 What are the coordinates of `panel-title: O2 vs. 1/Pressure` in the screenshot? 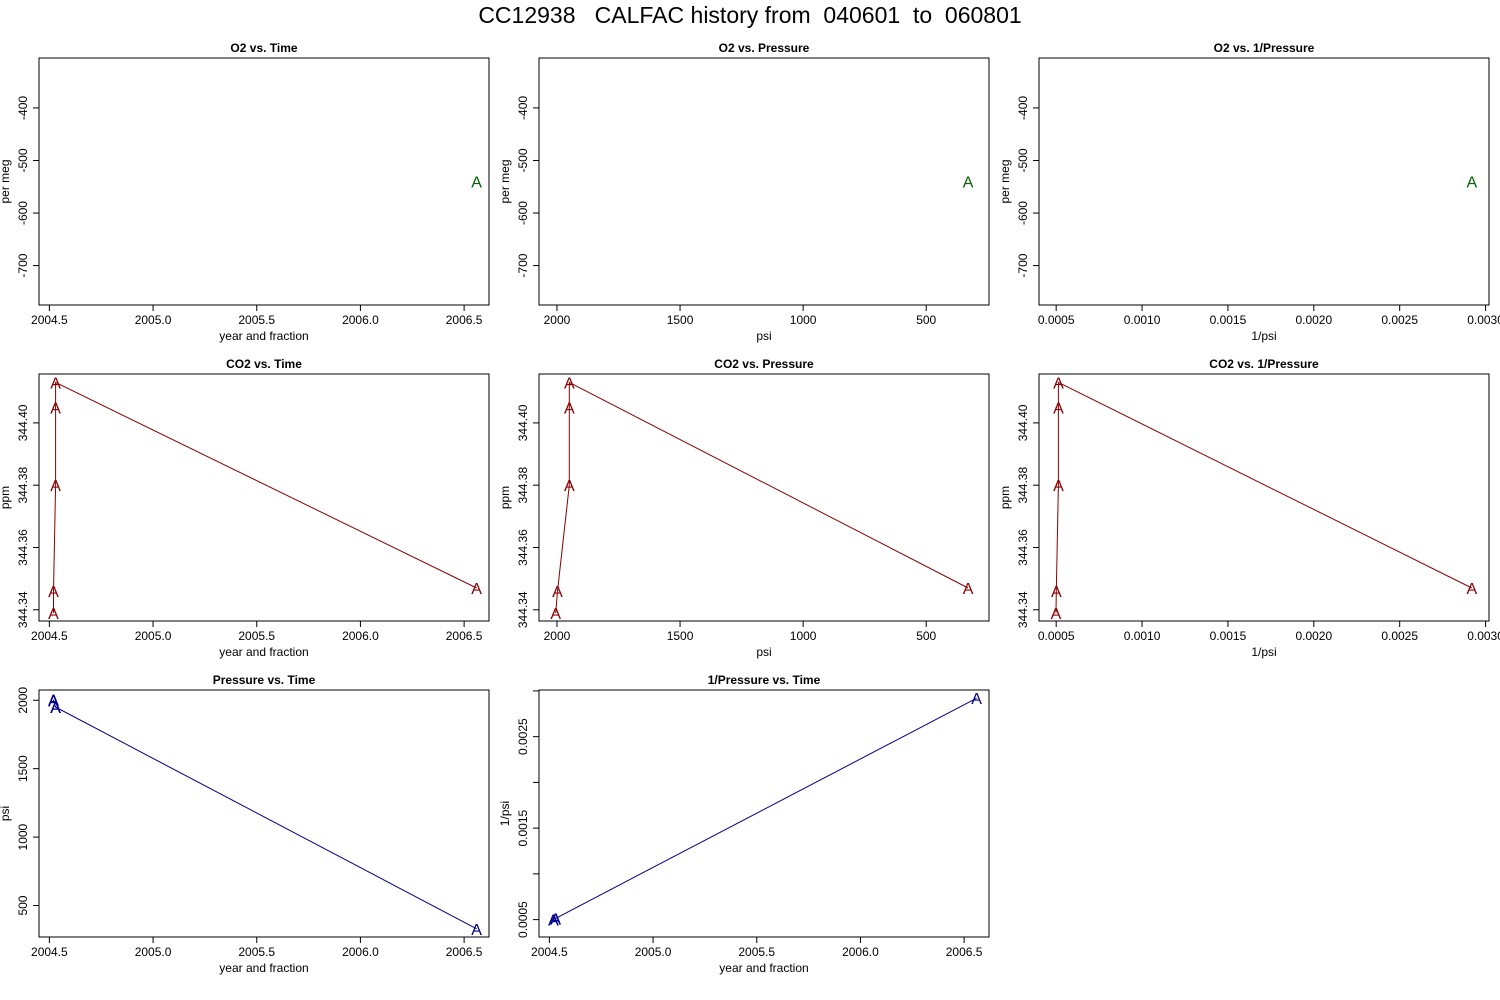 It's located at (1264, 48).